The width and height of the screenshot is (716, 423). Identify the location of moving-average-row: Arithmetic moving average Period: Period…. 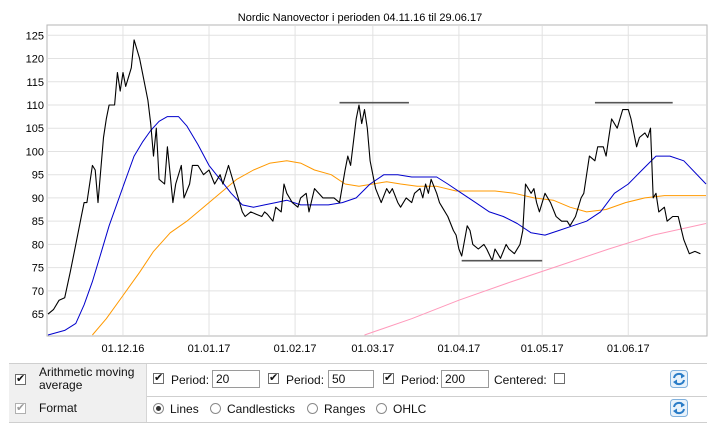
(358, 380).